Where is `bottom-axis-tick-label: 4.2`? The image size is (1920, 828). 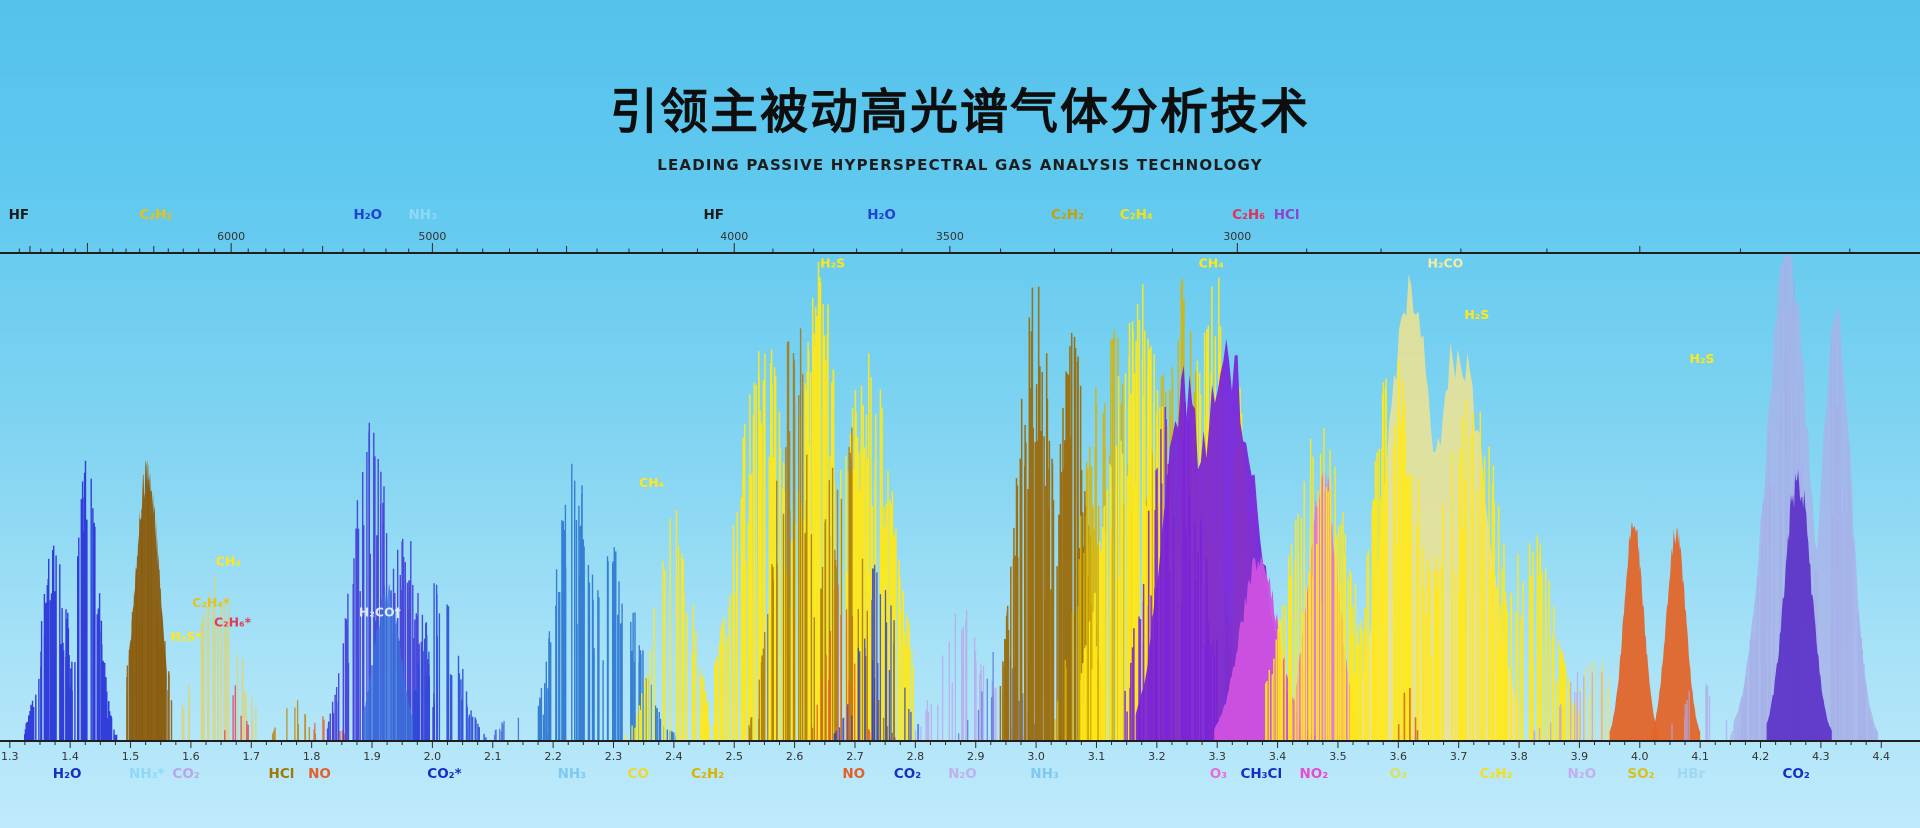 bottom-axis-tick-label: 4.2 is located at coordinates (1761, 756).